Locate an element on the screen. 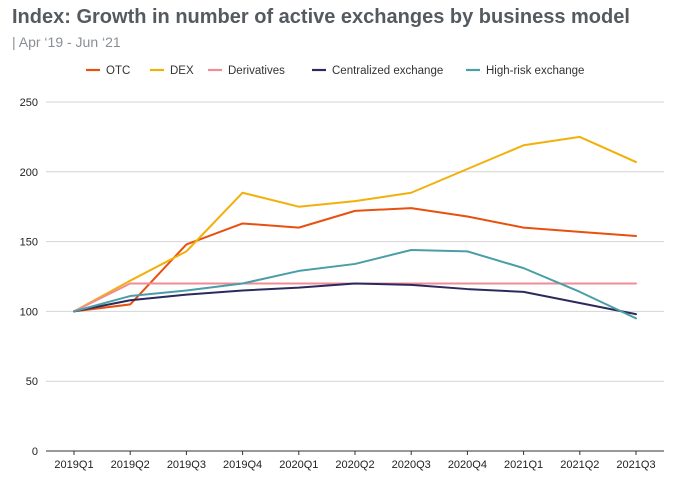 The width and height of the screenshot is (682, 482). y-tick-label: 100 is located at coordinates (29, 312).